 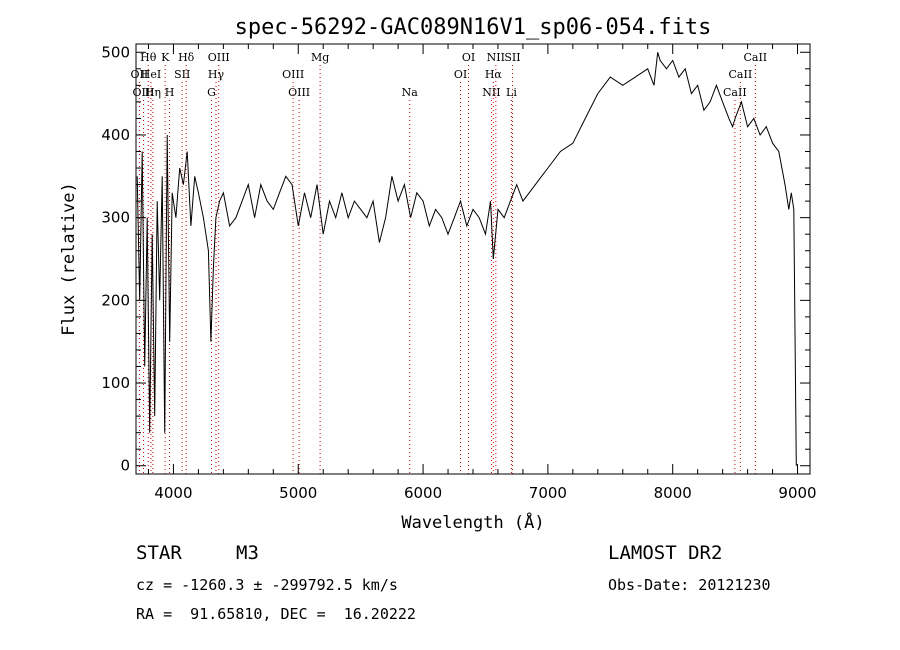 I want to click on line-label: Na, so click(x=410, y=92).